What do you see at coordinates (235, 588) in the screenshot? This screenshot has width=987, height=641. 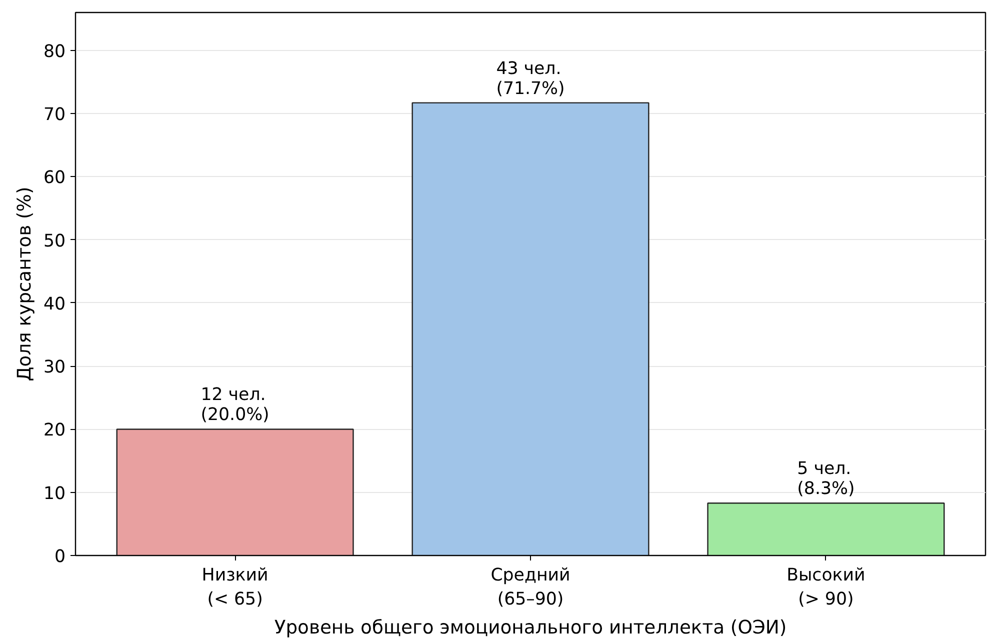 I see `x-tick-label: Низкий (< 65)` at bounding box center [235, 588].